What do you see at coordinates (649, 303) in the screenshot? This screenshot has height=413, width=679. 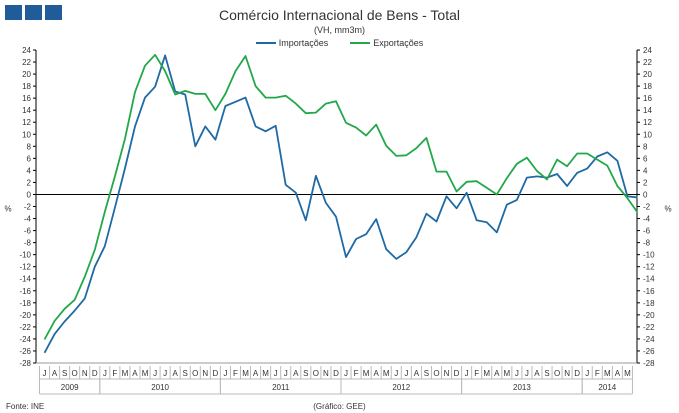 I see `y-tick-label-right: -18` at bounding box center [649, 303].